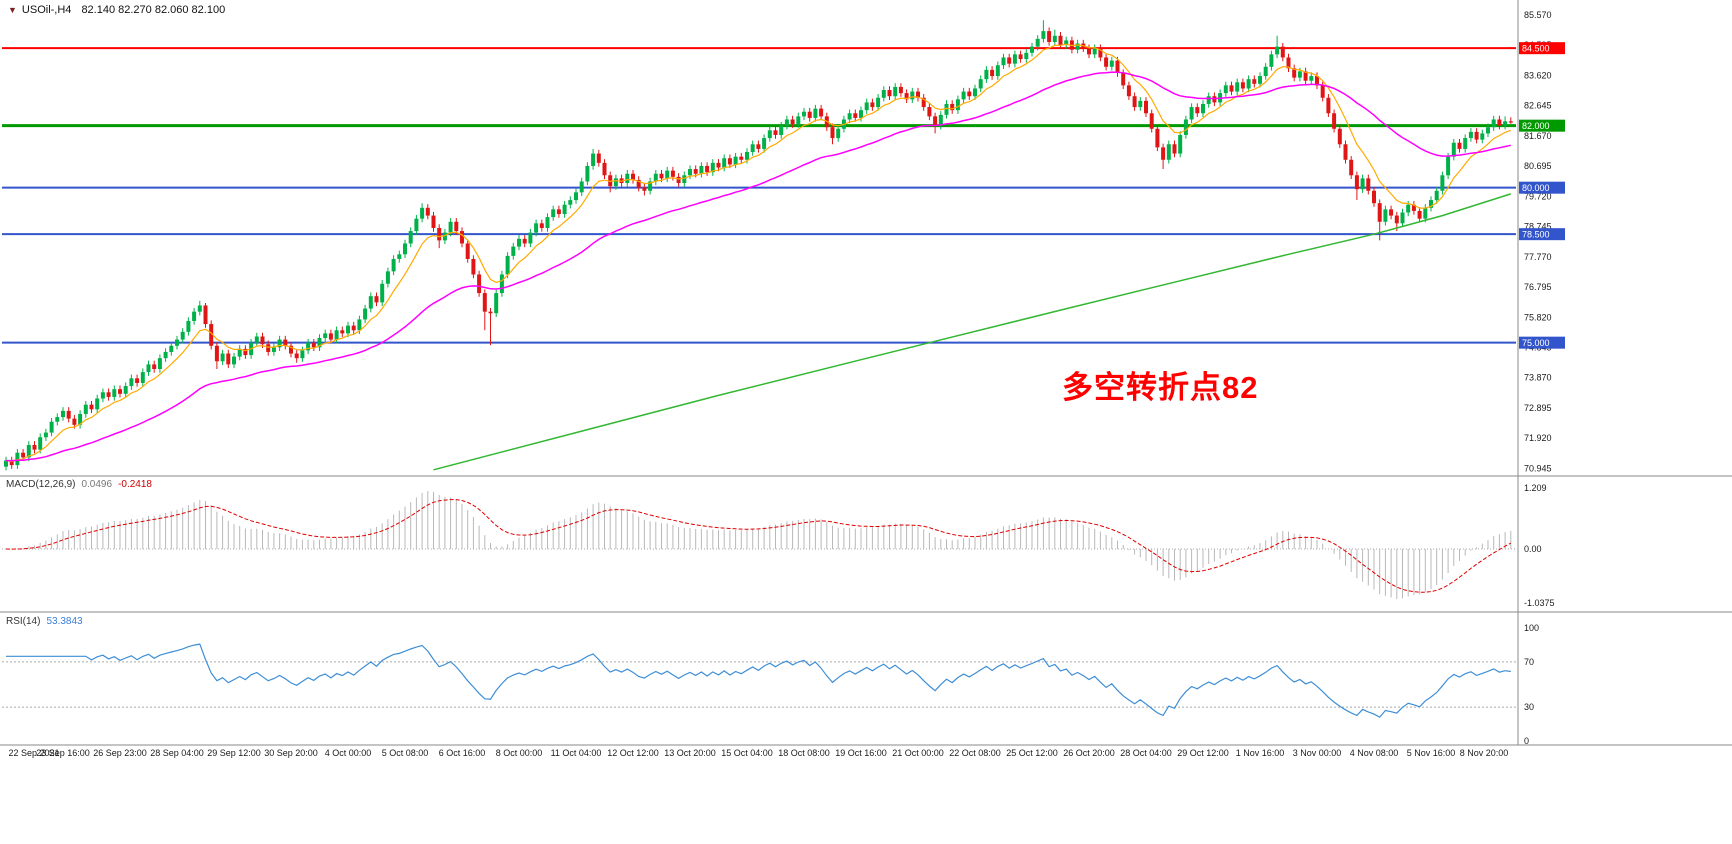 The image size is (1732, 844). Describe the element at coordinates (1625, 372) in the screenshot. I see `price-axis` at that location.